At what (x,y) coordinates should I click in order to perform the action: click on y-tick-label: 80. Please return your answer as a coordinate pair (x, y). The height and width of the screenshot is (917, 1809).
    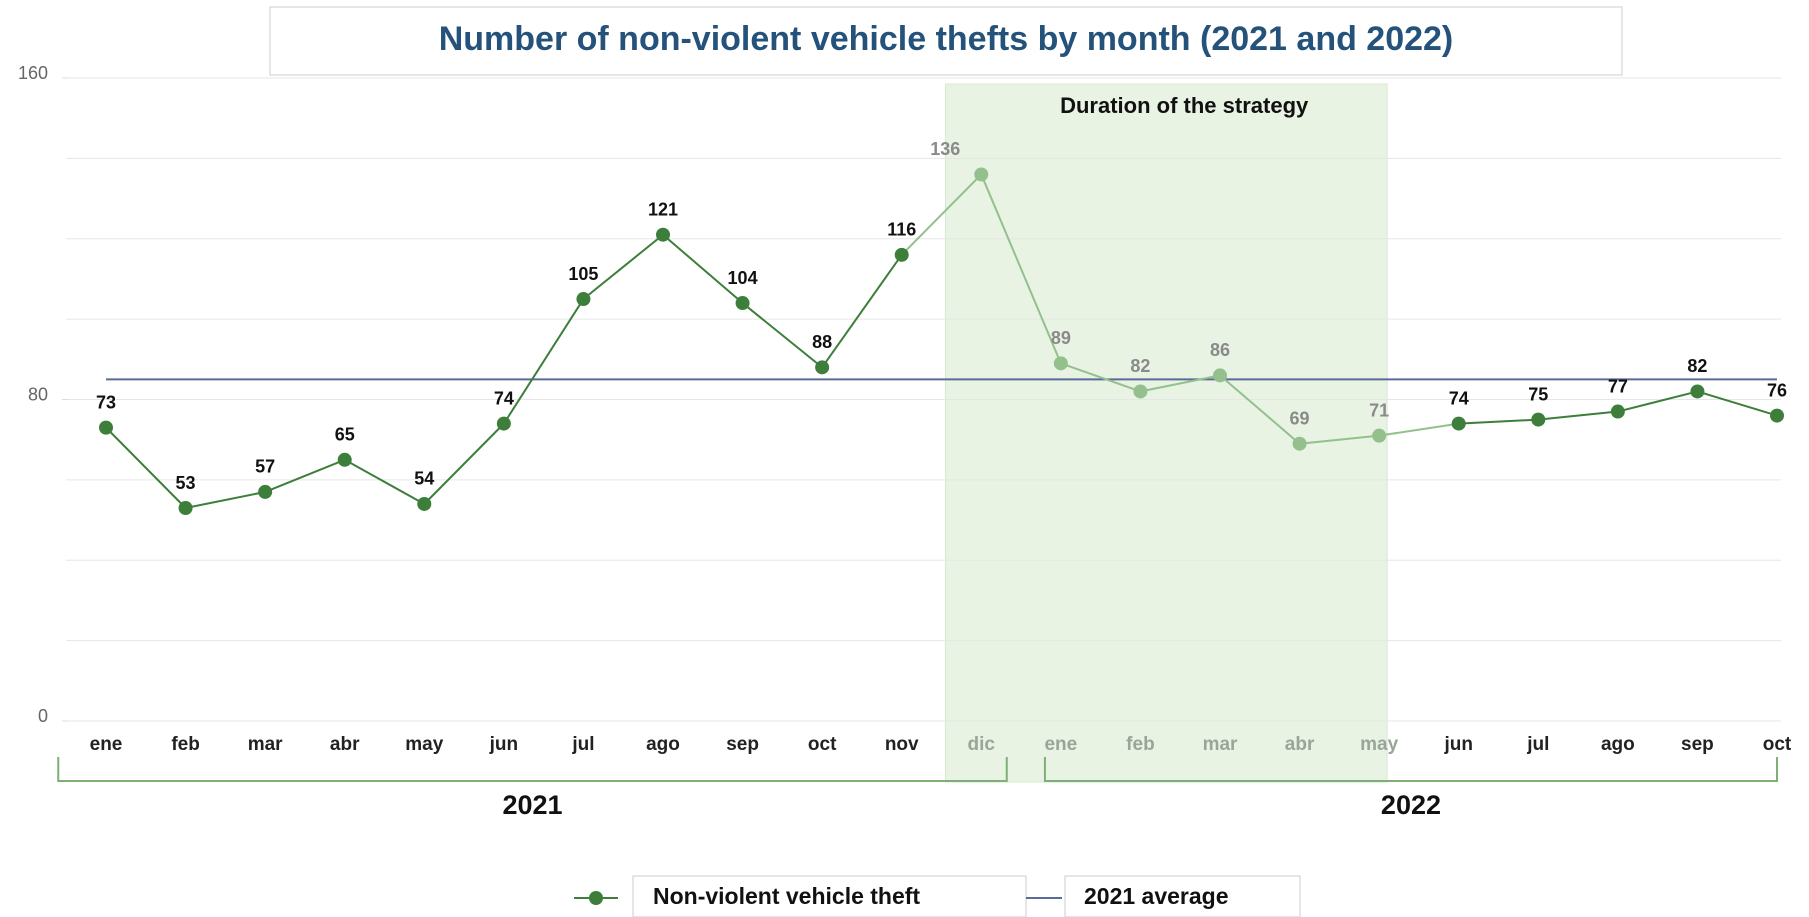
    Looking at the image, I should click on (38, 394).